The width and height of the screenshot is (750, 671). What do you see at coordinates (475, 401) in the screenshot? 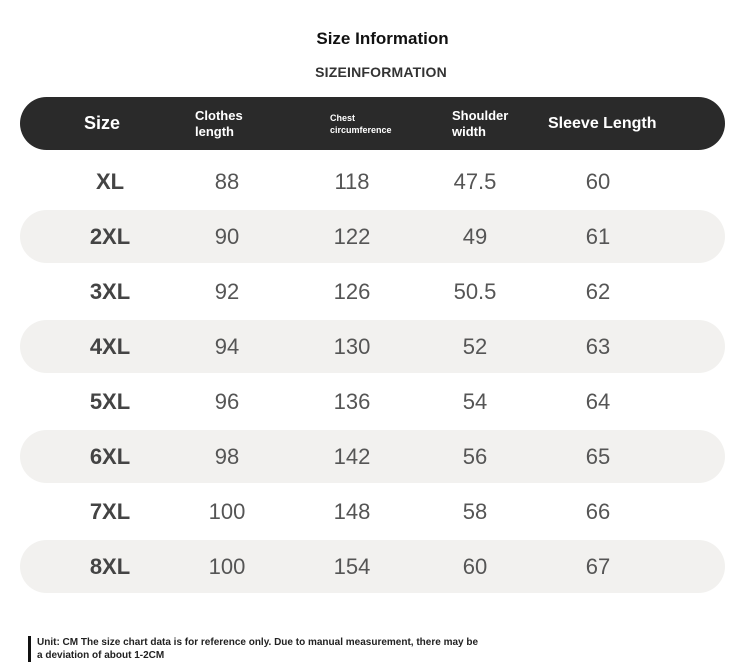
I see `shoulder-cell: 54` at bounding box center [475, 401].